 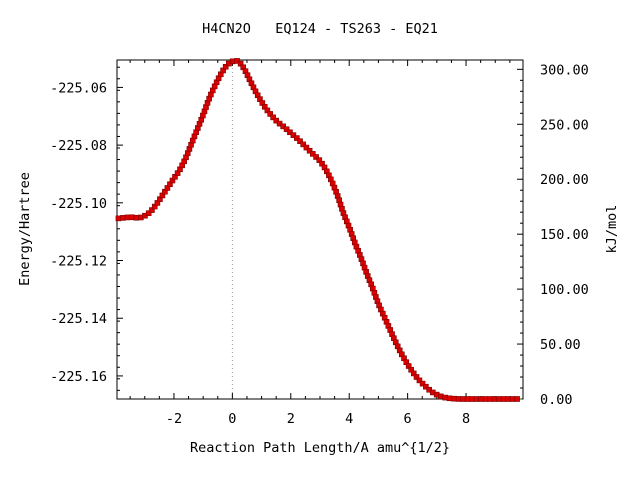 What do you see at coordinates (556, 400) in the screenshot?
I see `y2-tick-label: 0.00` at bounding box center [556, 400].